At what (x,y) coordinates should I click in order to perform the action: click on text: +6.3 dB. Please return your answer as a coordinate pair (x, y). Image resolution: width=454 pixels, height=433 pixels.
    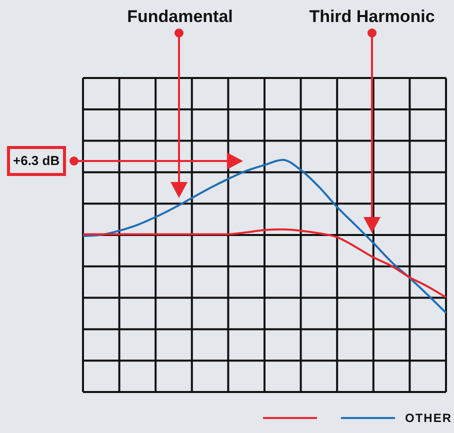
    Looking at the image, I should click on (36, 161).